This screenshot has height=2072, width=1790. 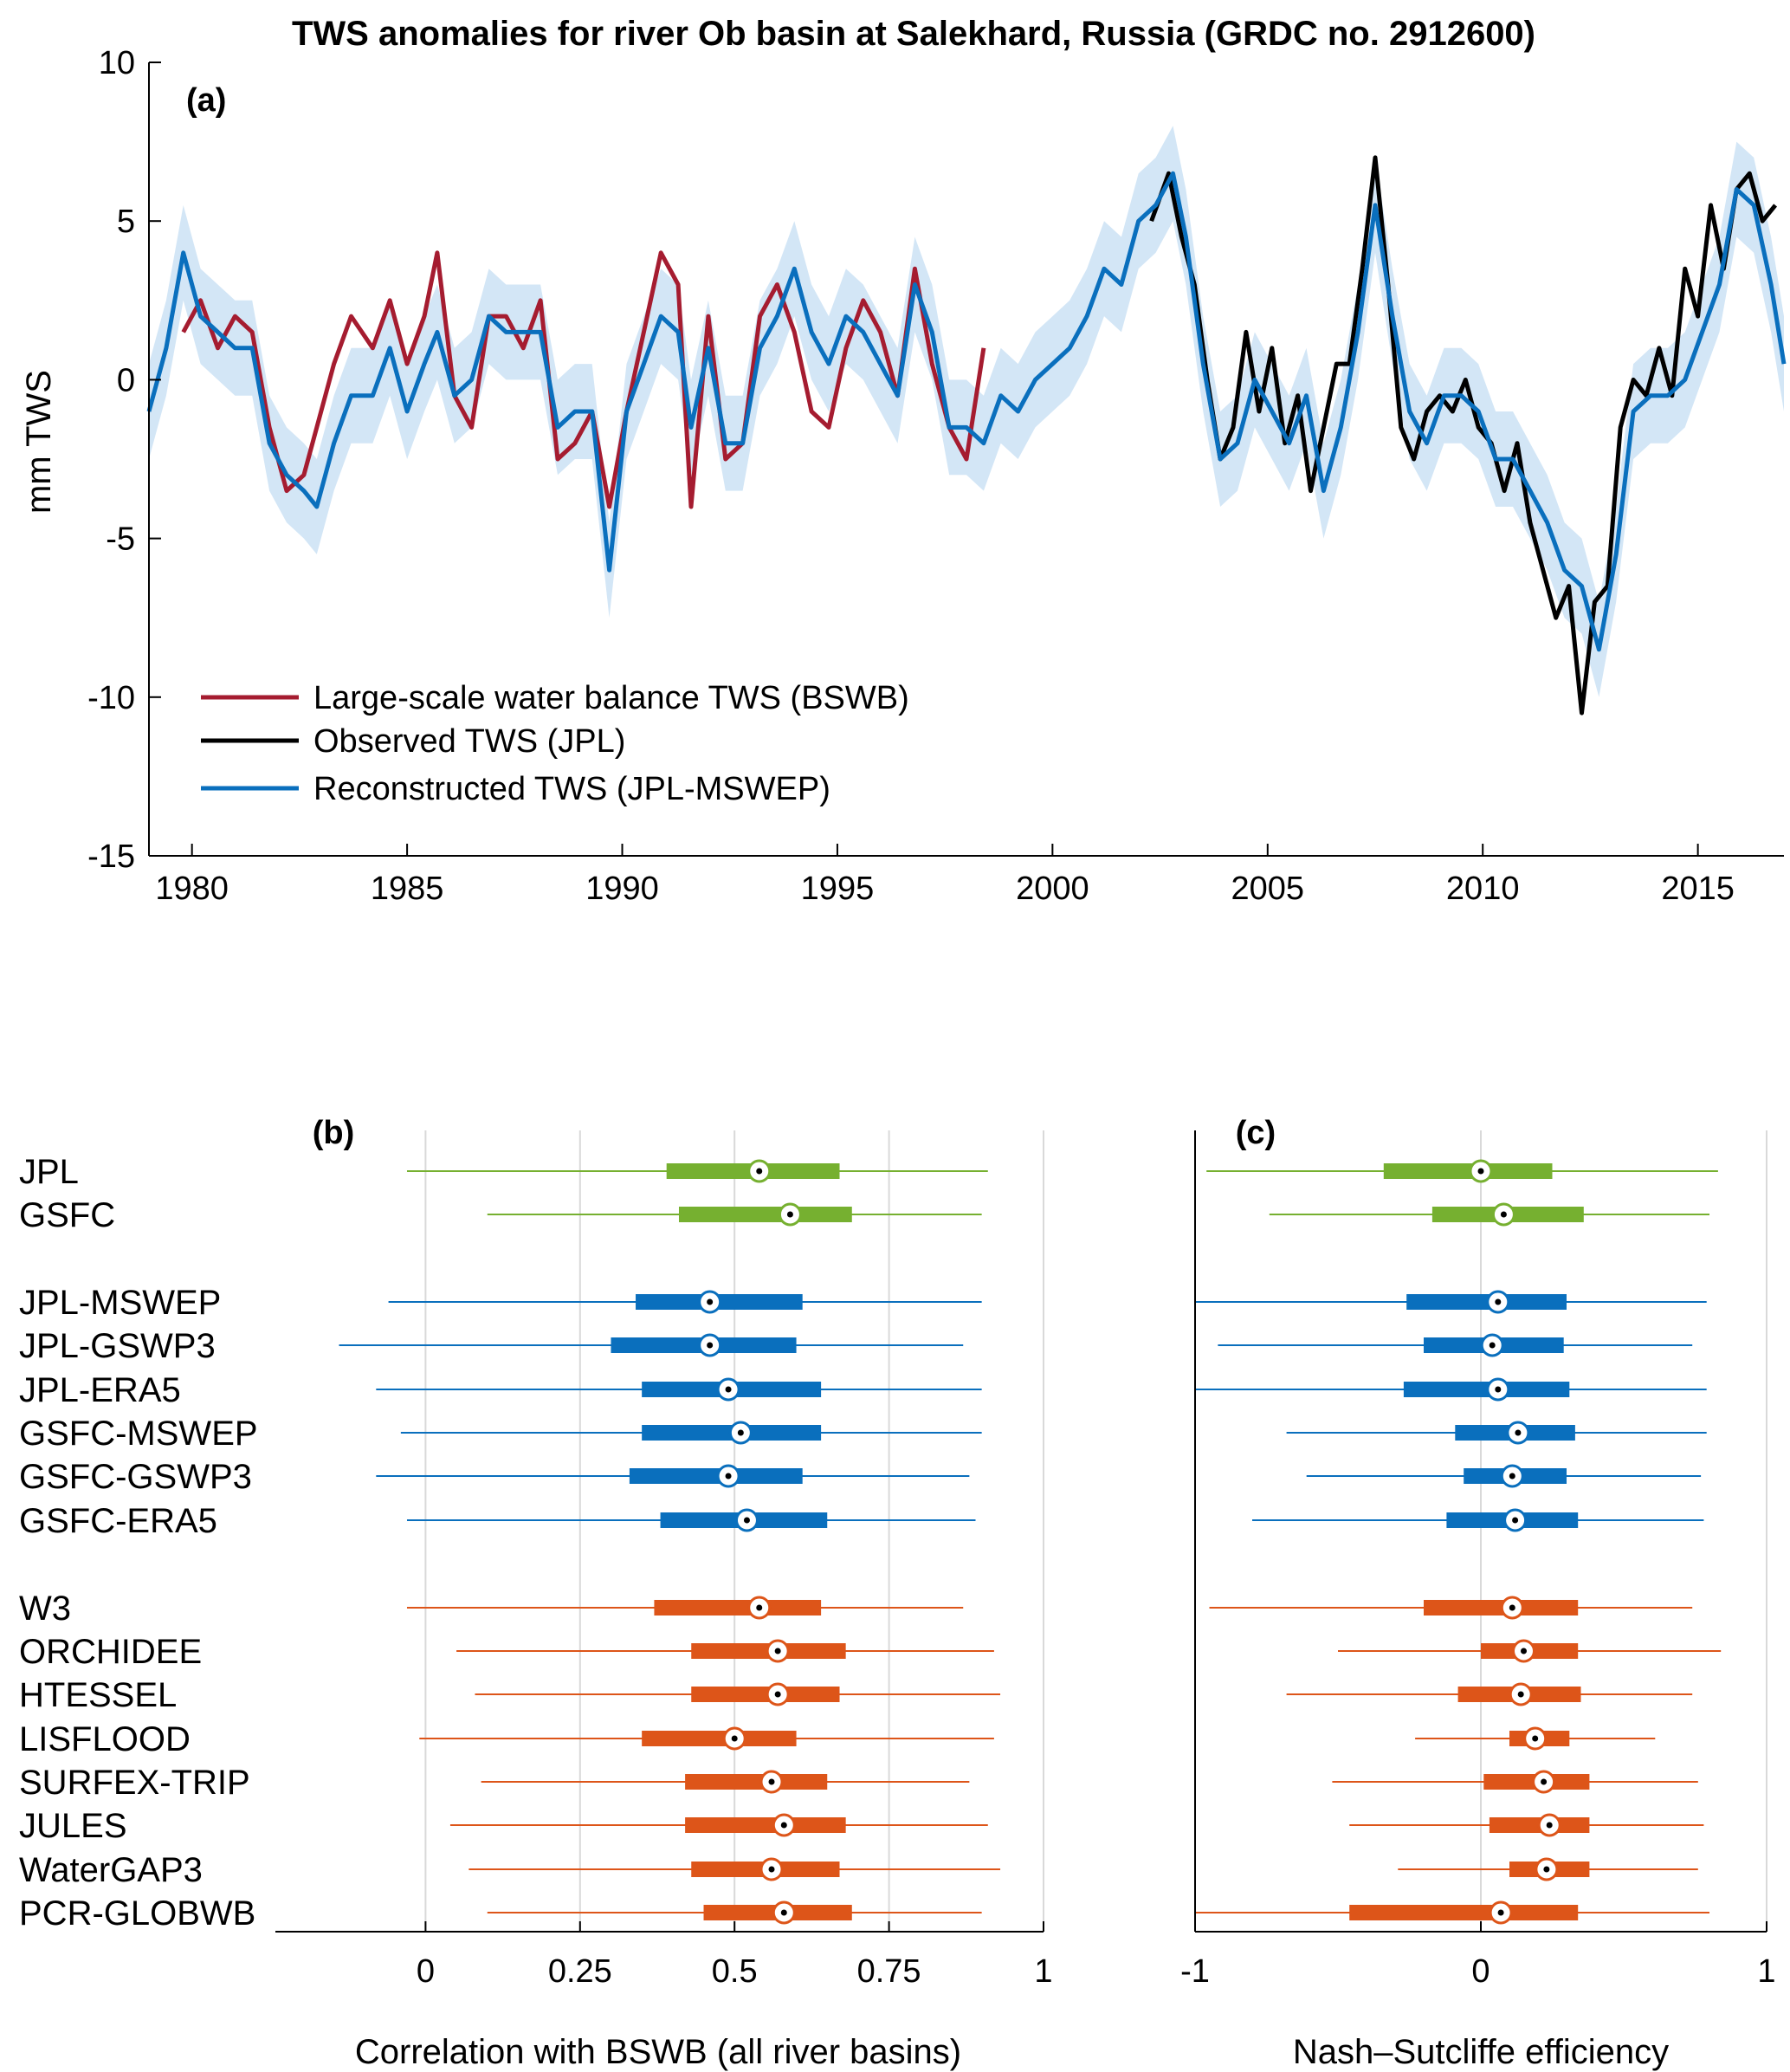 I want to click on x-tick-label: 2015, so click(x=1698, y=889).